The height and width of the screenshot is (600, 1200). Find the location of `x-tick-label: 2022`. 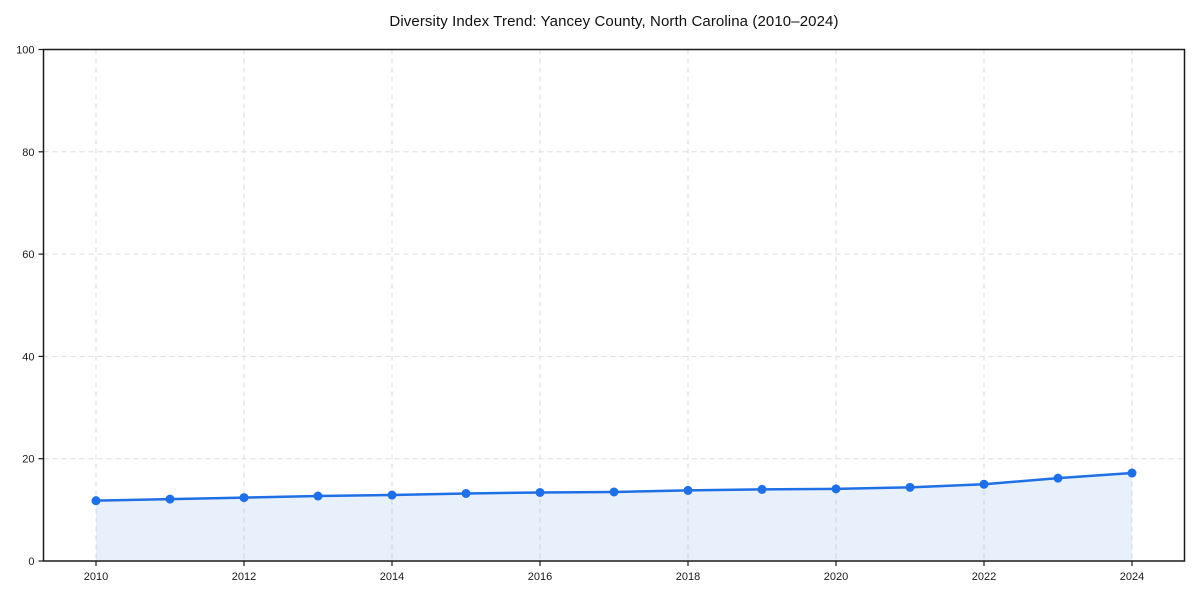

x-tick-label: 2022 is located at coordinates (984, 577).